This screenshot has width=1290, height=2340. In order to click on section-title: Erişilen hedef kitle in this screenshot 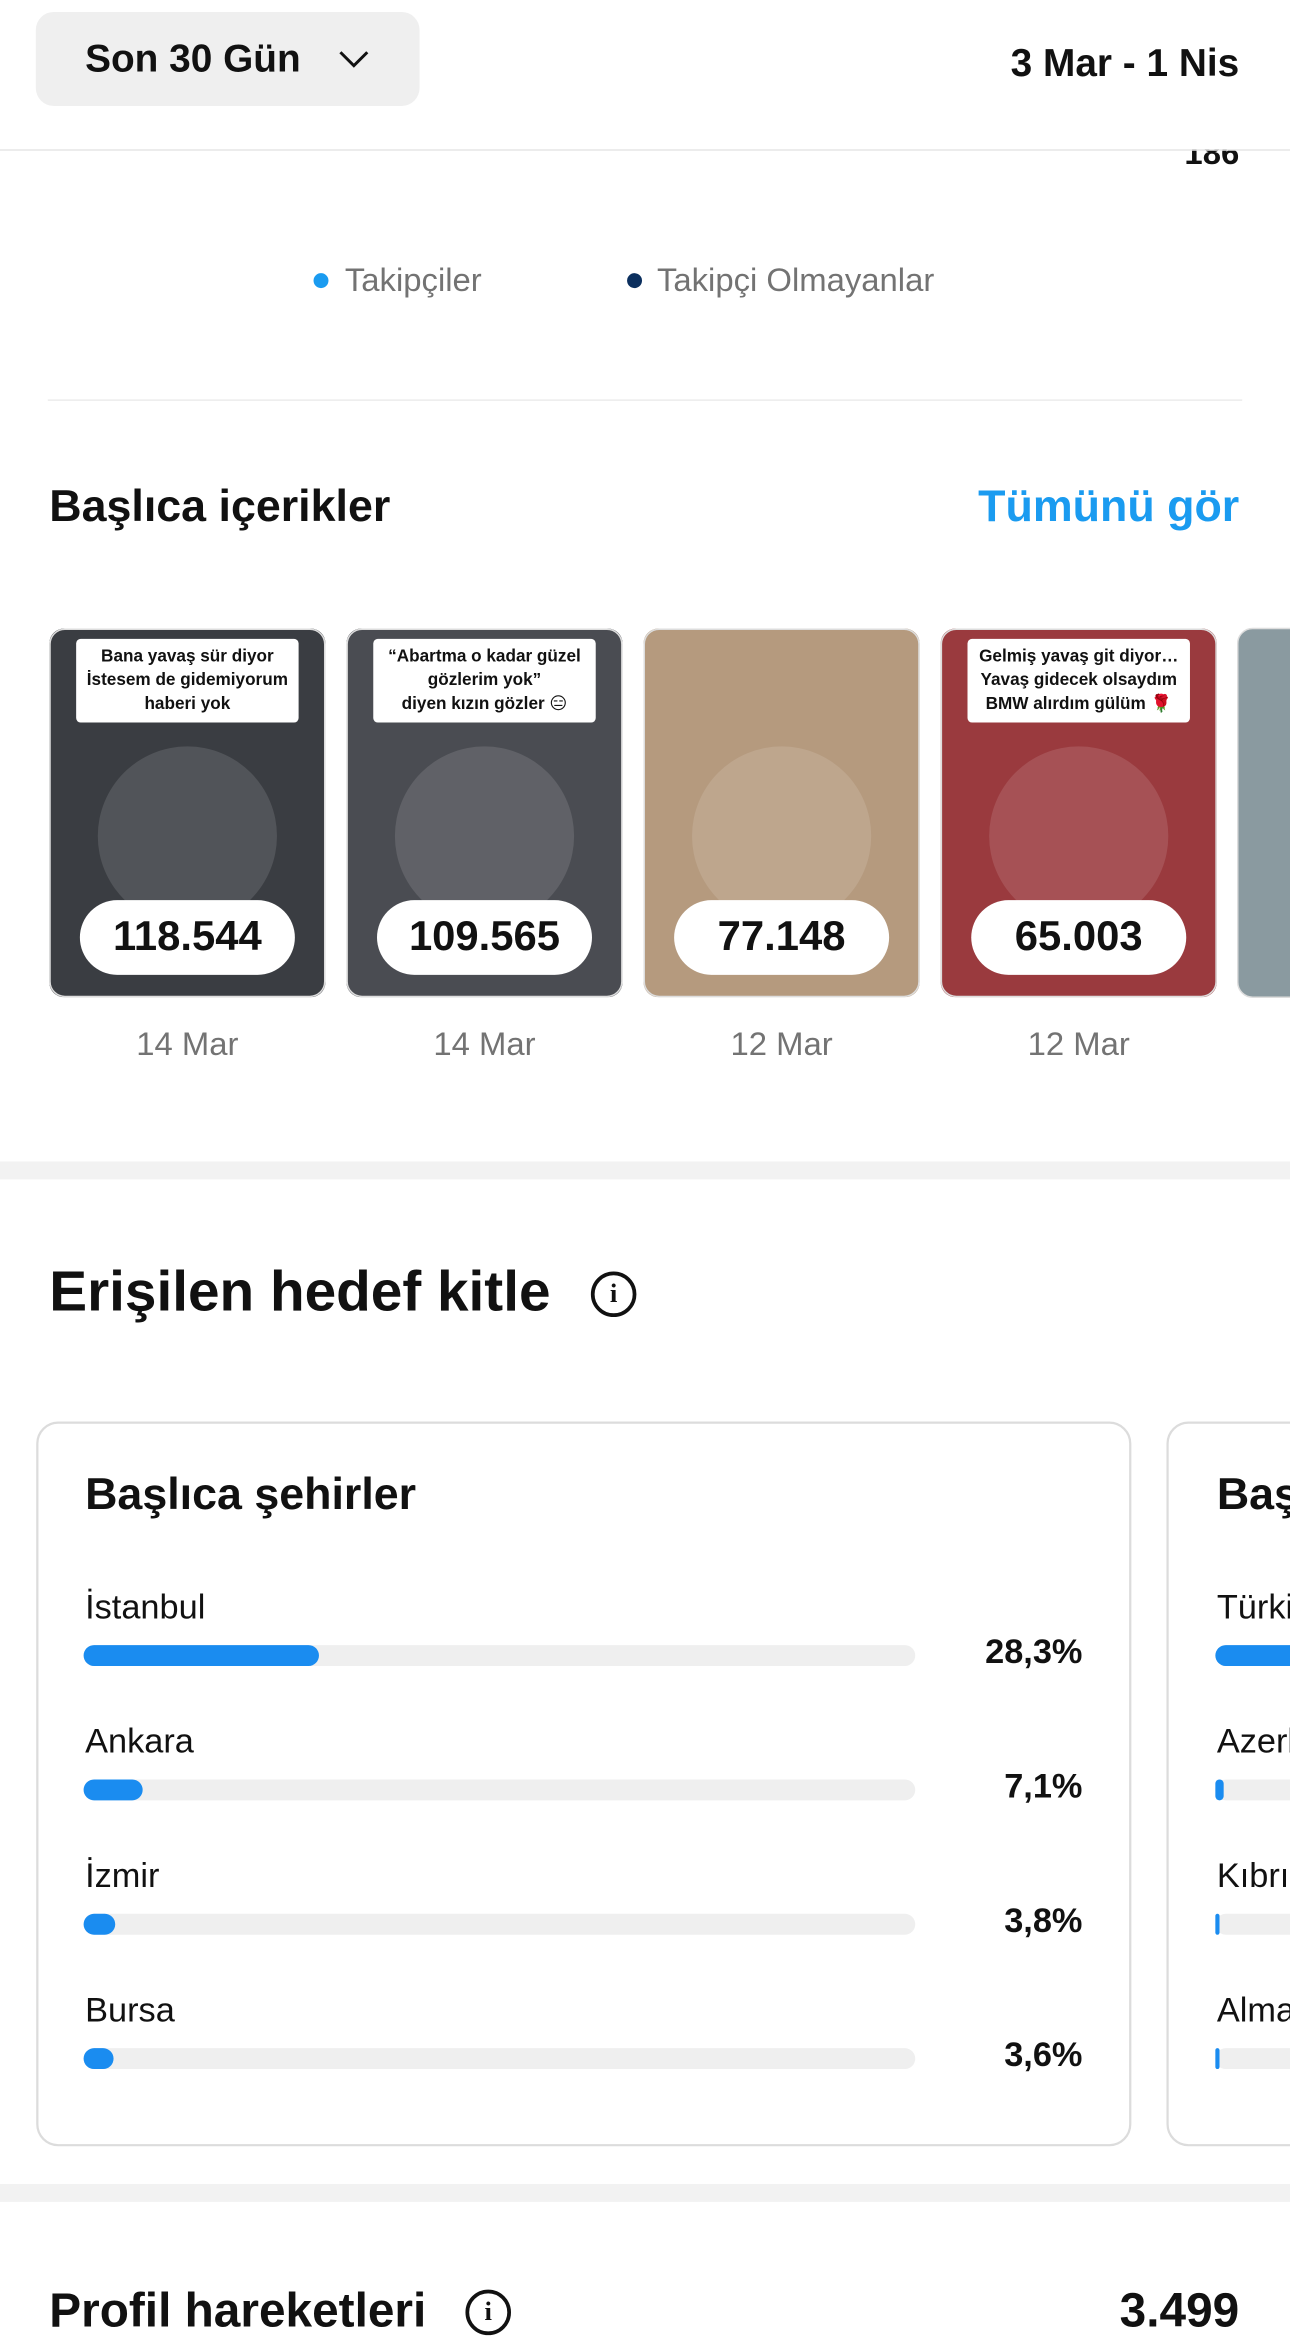, I will do `click(299, 1292)`.